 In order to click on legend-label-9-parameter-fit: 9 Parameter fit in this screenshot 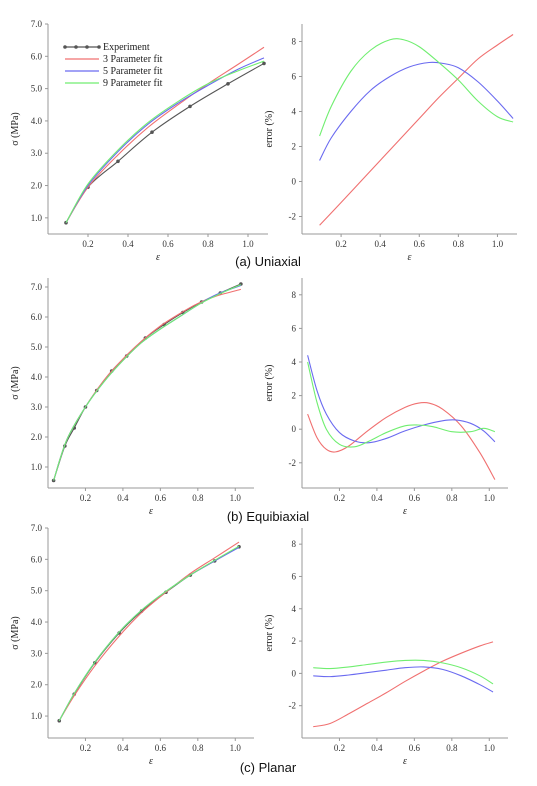, I will do `click(133, 83)`.